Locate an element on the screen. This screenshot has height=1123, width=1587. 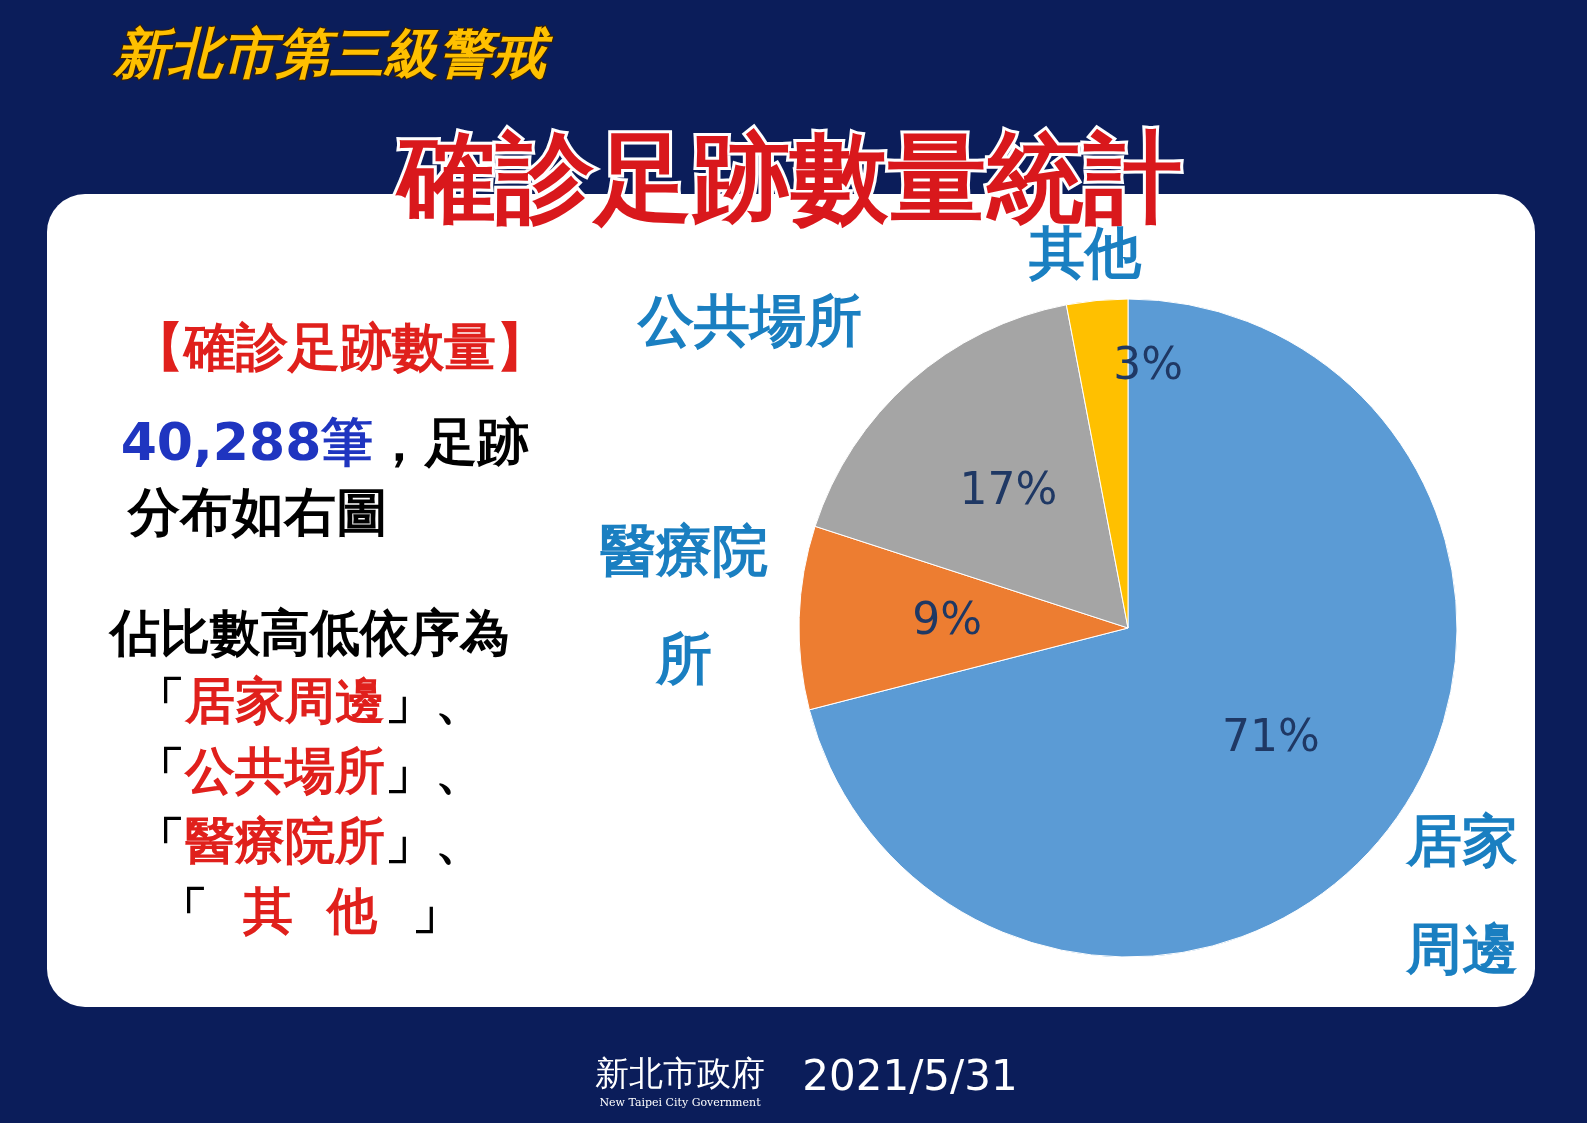
slice-label: 公共場所 is located at coordinates (749, 320).